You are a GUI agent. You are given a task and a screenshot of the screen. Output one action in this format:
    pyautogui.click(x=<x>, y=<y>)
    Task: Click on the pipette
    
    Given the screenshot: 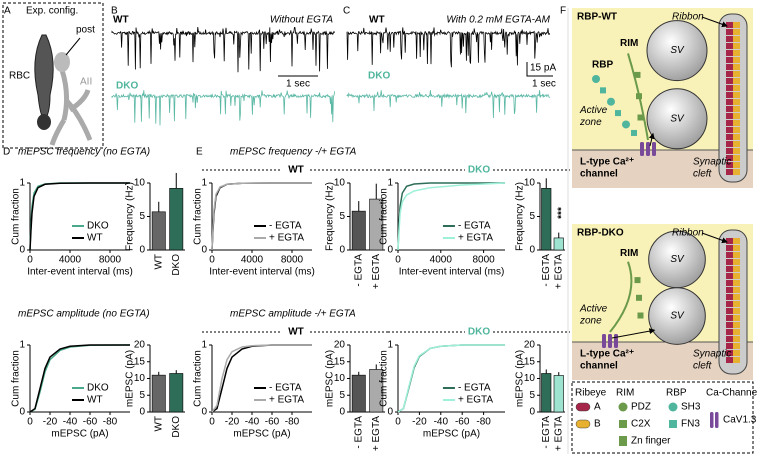 What is the action you would take?
    pyautogui.click(x=73, y=46)
    